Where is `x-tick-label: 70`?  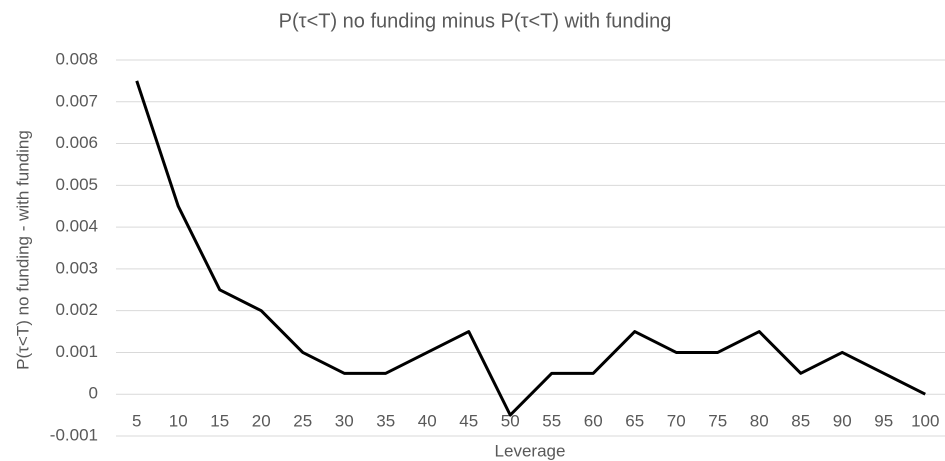 x-tick-label: 70 is located at coordinates (676, 421).